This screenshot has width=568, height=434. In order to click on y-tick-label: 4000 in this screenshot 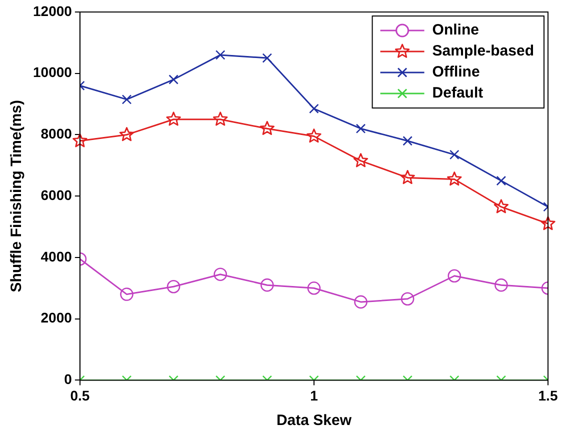, I will do `click(56, 256)`.